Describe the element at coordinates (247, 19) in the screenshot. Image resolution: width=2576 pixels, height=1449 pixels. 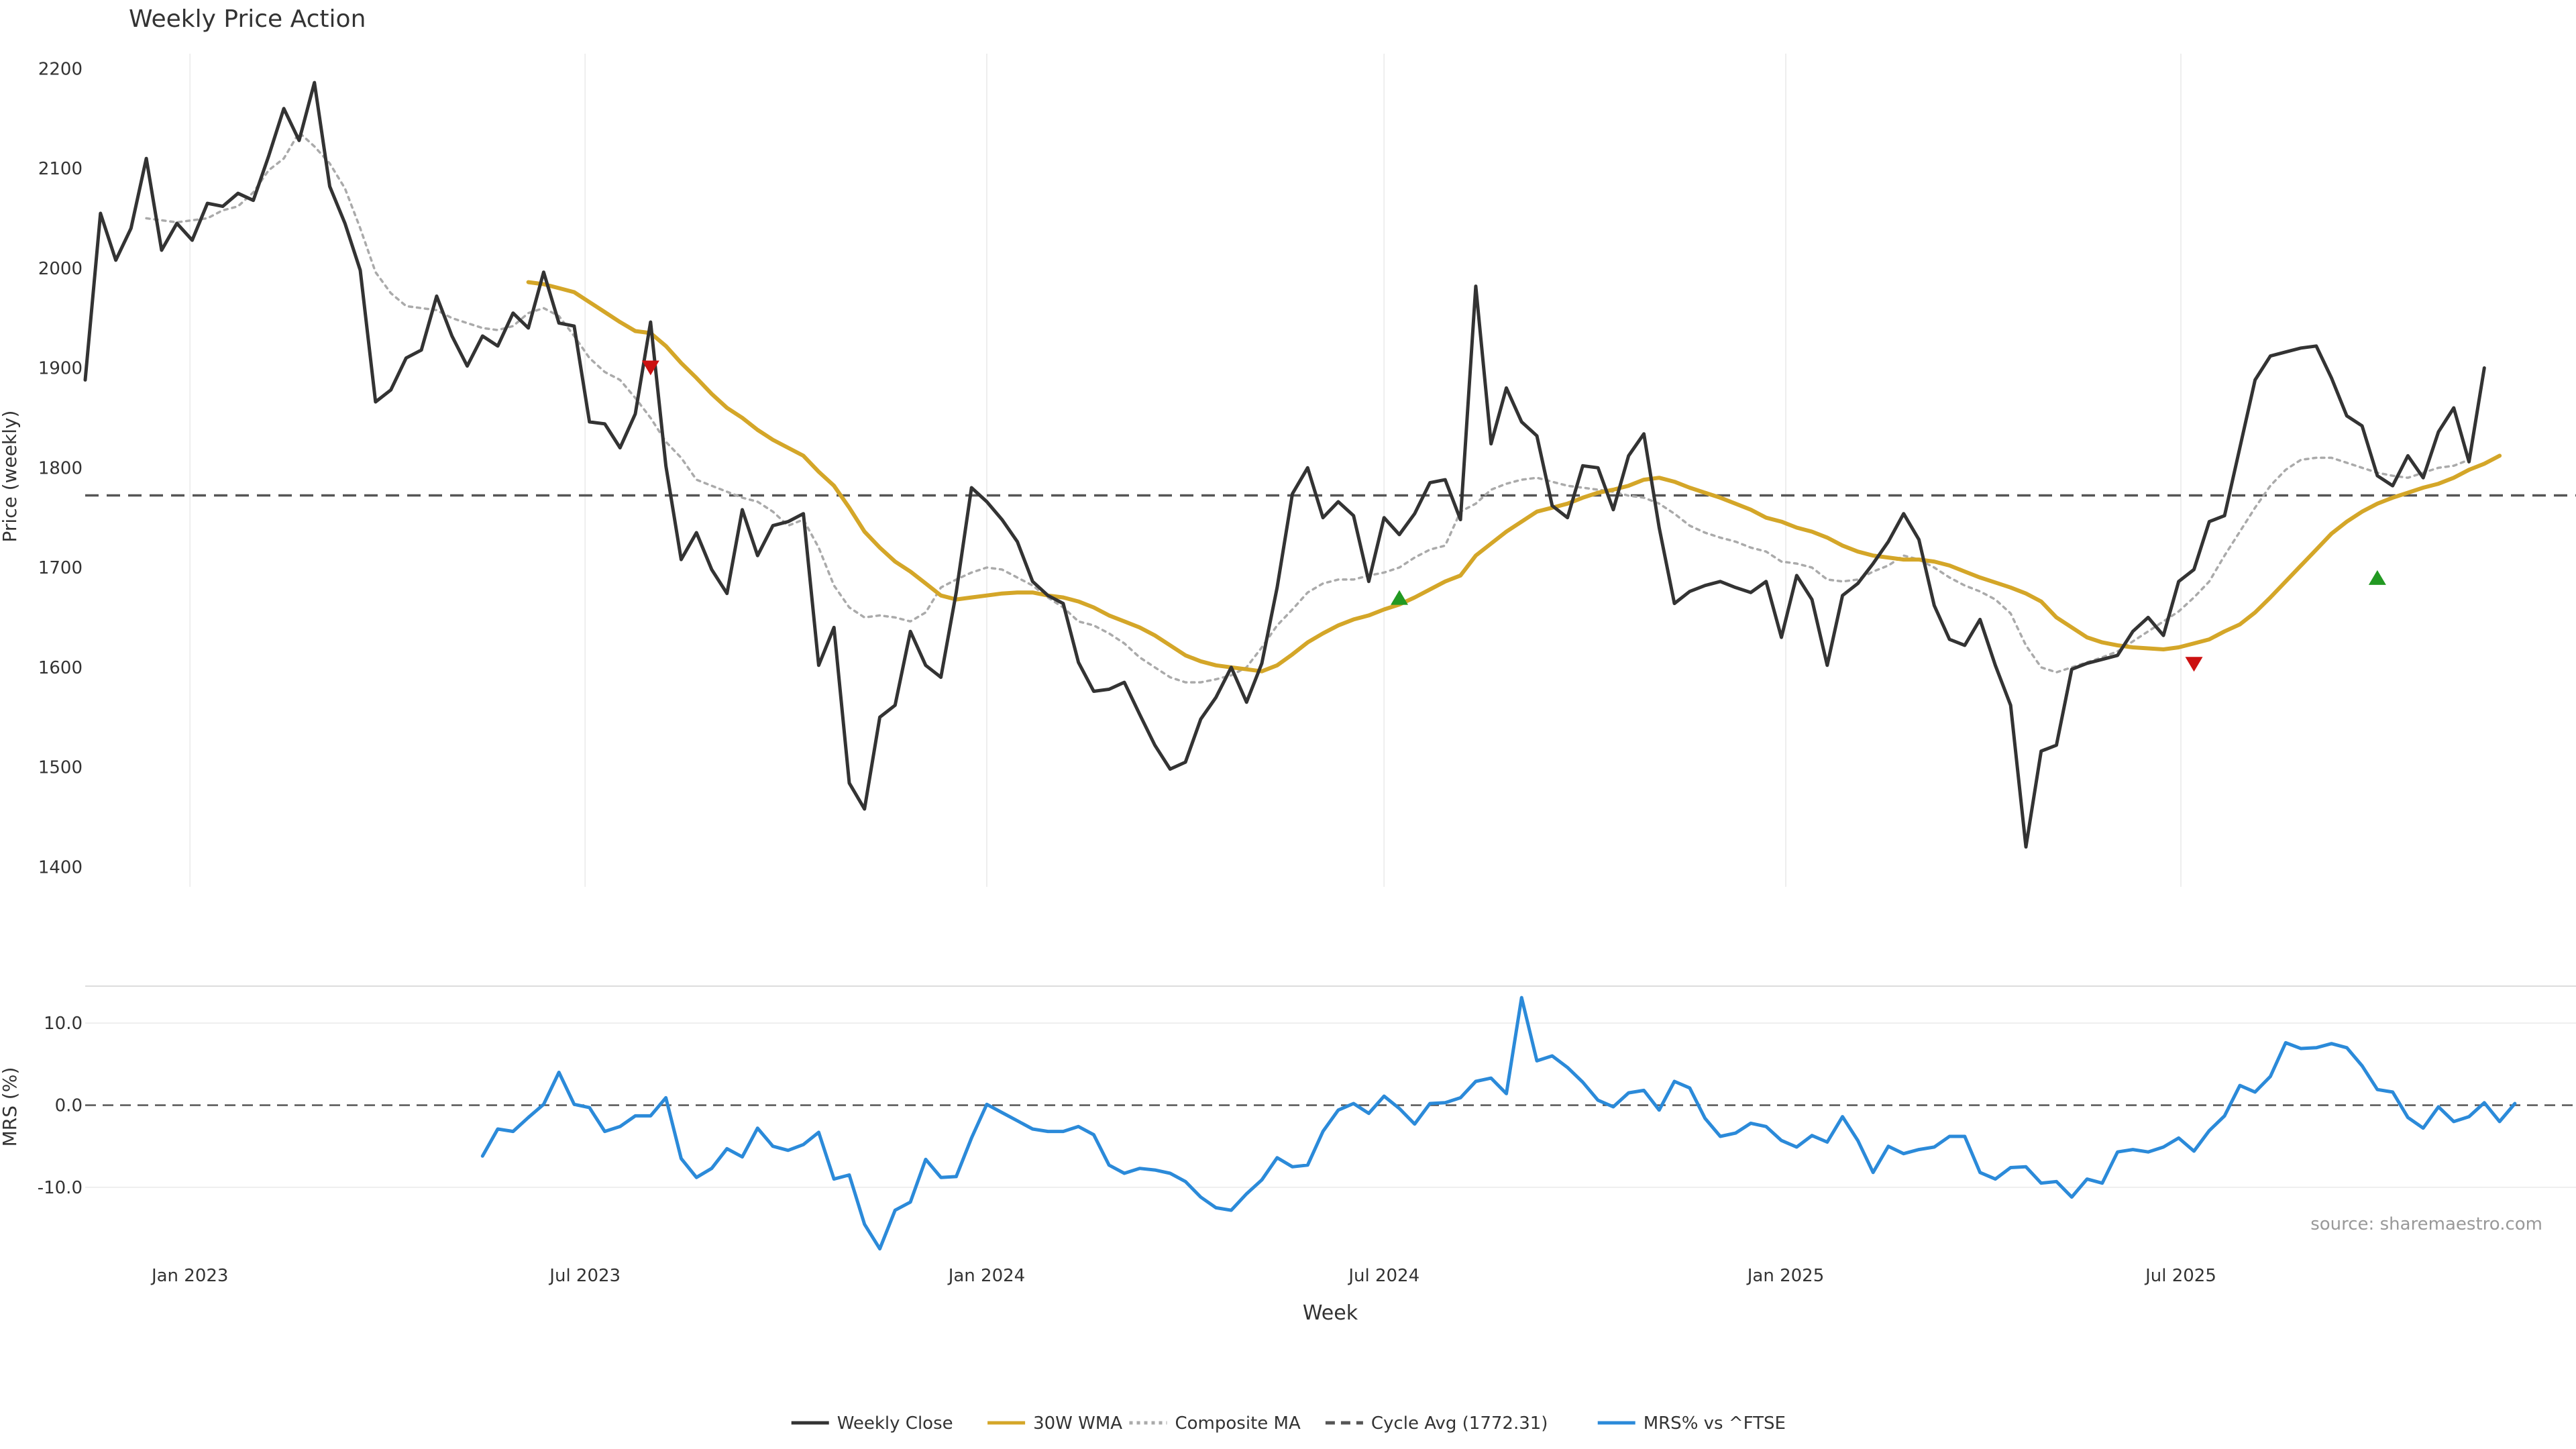
I see `chart-title: Weekly Price Action` at that location.